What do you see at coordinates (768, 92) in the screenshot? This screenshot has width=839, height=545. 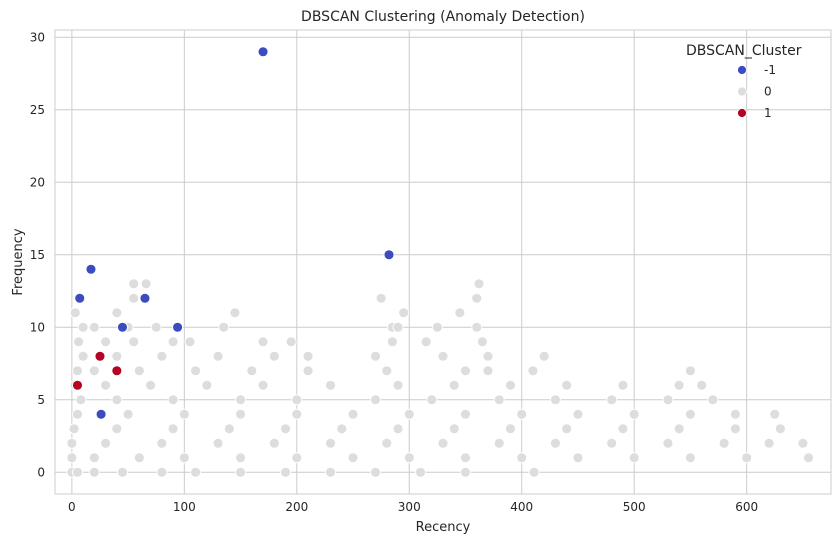 I see `legend-label: 0` at bounding box center [768, 92].